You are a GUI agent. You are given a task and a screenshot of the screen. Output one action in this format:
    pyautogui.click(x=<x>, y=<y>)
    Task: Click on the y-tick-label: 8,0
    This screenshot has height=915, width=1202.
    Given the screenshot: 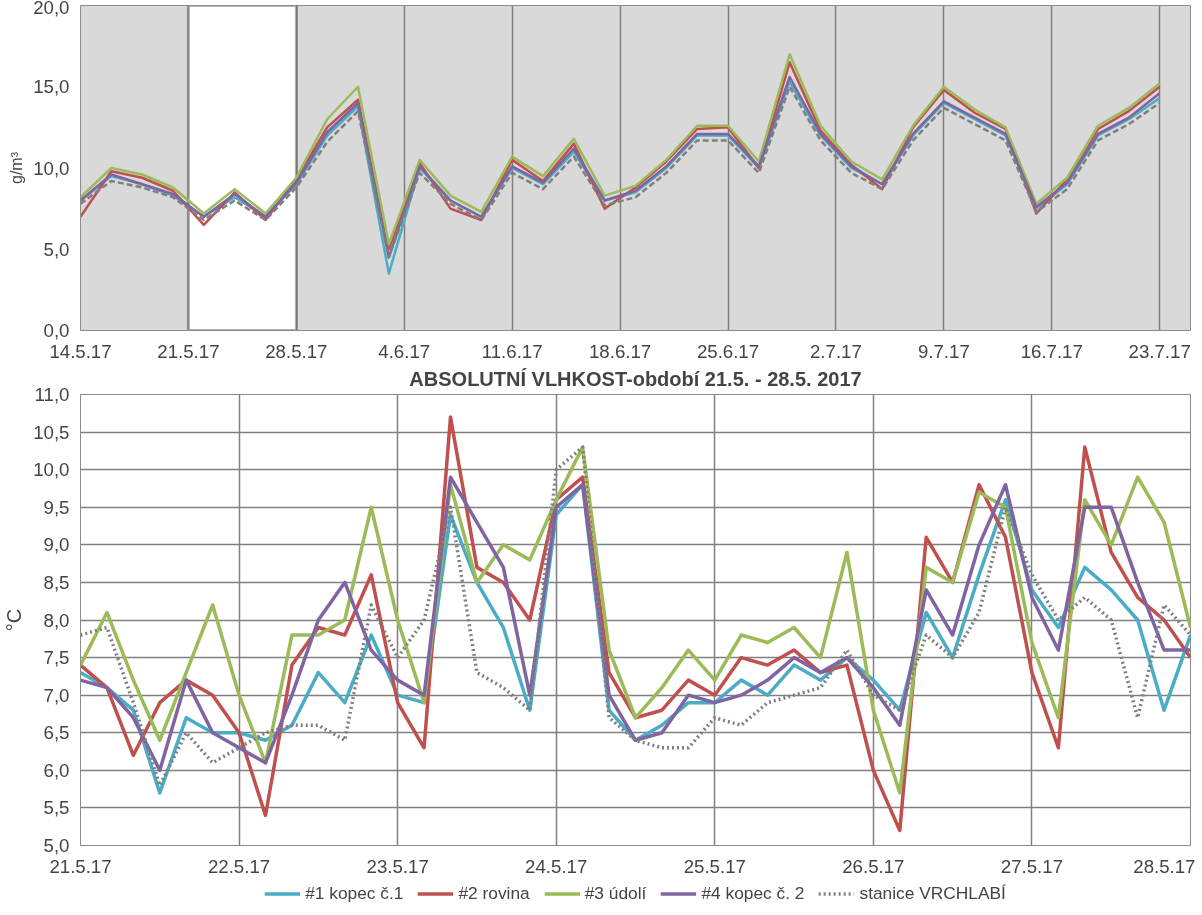 What is the action you would take?
    pyautogui.click(x=56, y=620)
    